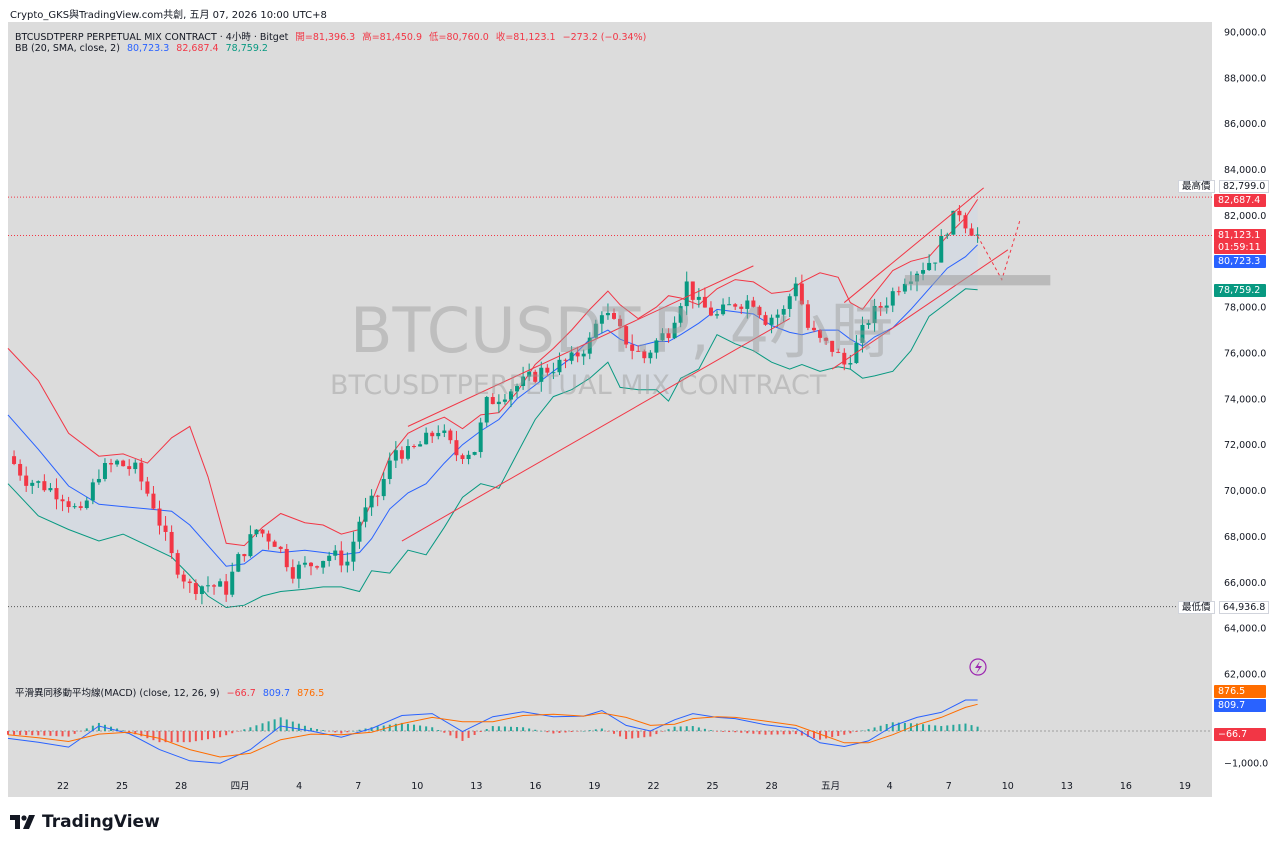 Image resolution: width=1280 pixels, height=848 pixels. What do you see at coordinates (1240, 734) in the screenshot?
I see `macd-hist-tag: −66.7` at bounding box center [1240, 734].